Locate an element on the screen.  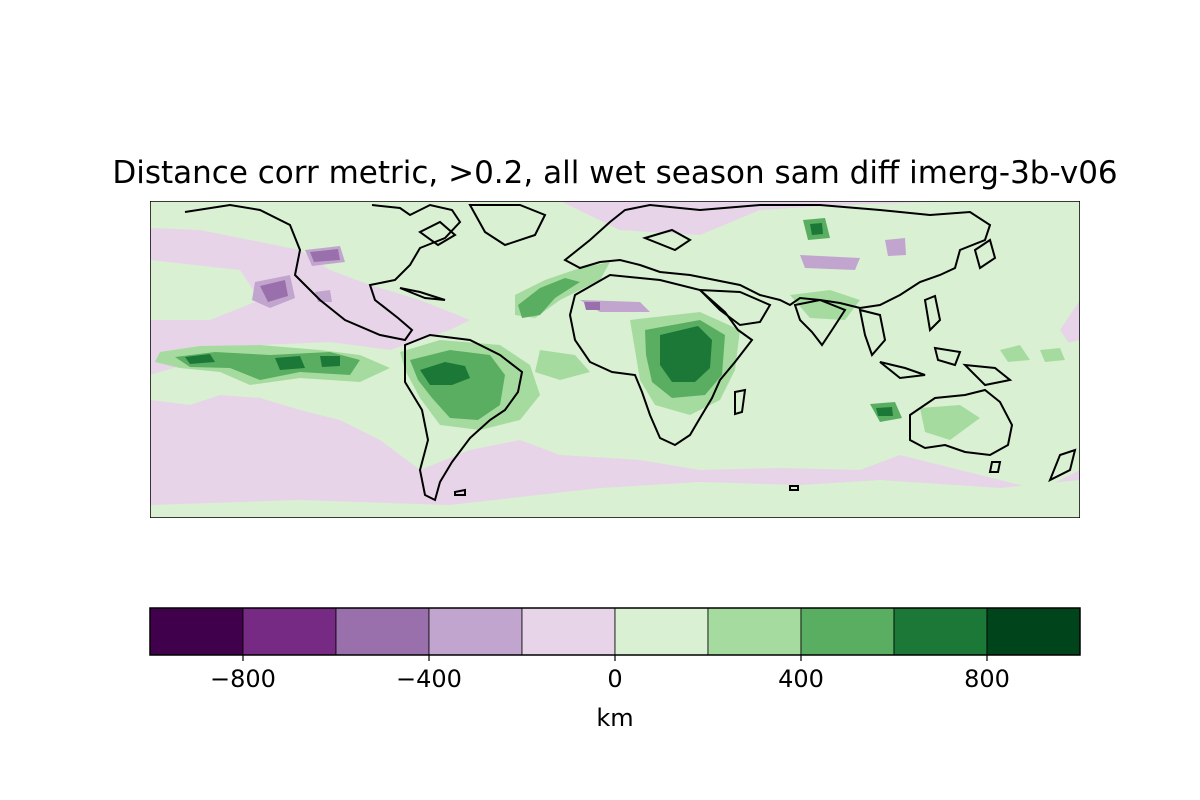
colorbar-tick-label: −400 is located at coordinates (429, 679).